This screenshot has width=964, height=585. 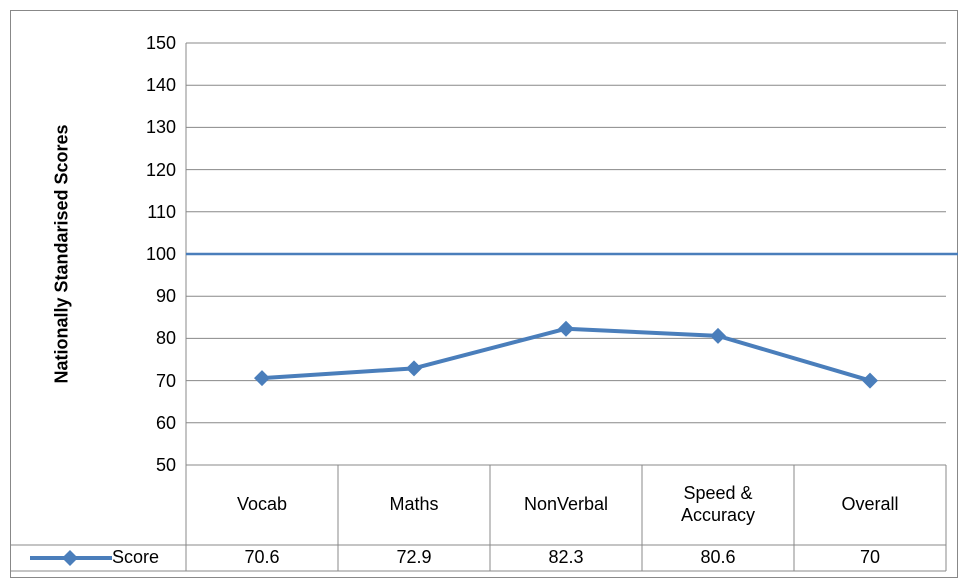 What do you see at coordinates (566, 557) in the screenshot?
I see `table-value: 82.3` at bounding box center [566, 557].